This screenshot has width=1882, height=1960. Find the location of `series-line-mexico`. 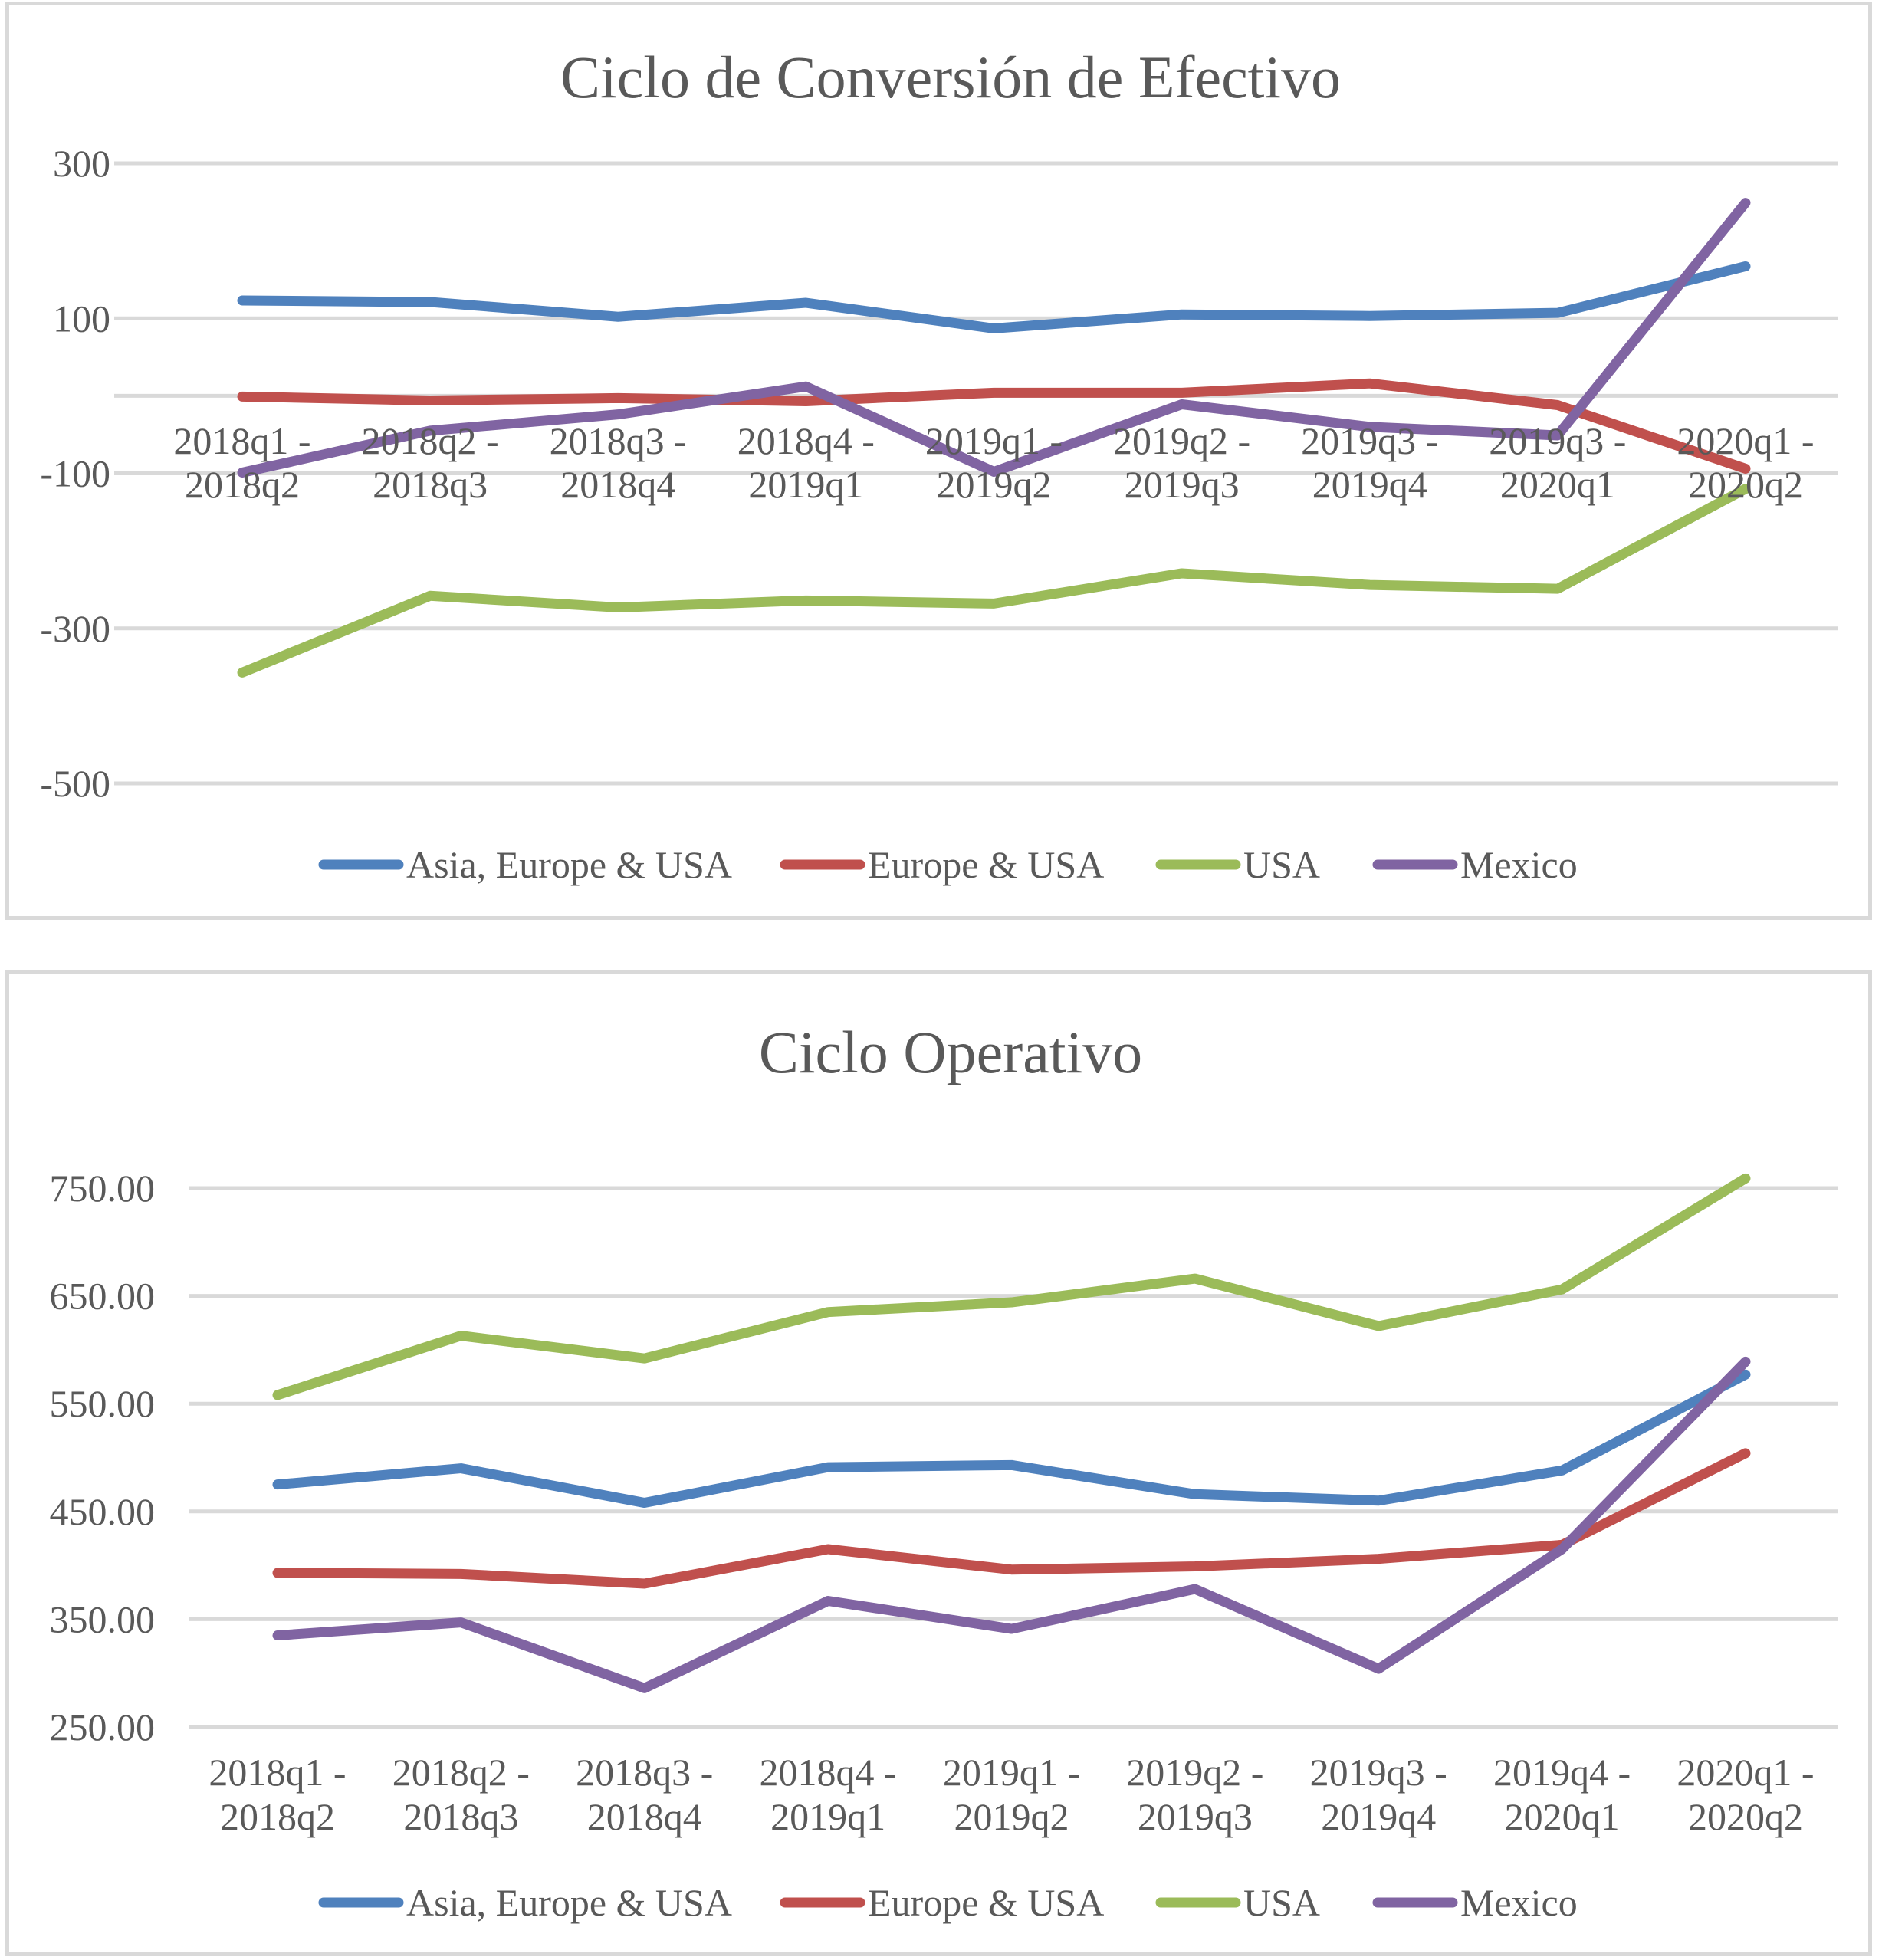

series-line-mexico is located at coordinates (1012, 1524).